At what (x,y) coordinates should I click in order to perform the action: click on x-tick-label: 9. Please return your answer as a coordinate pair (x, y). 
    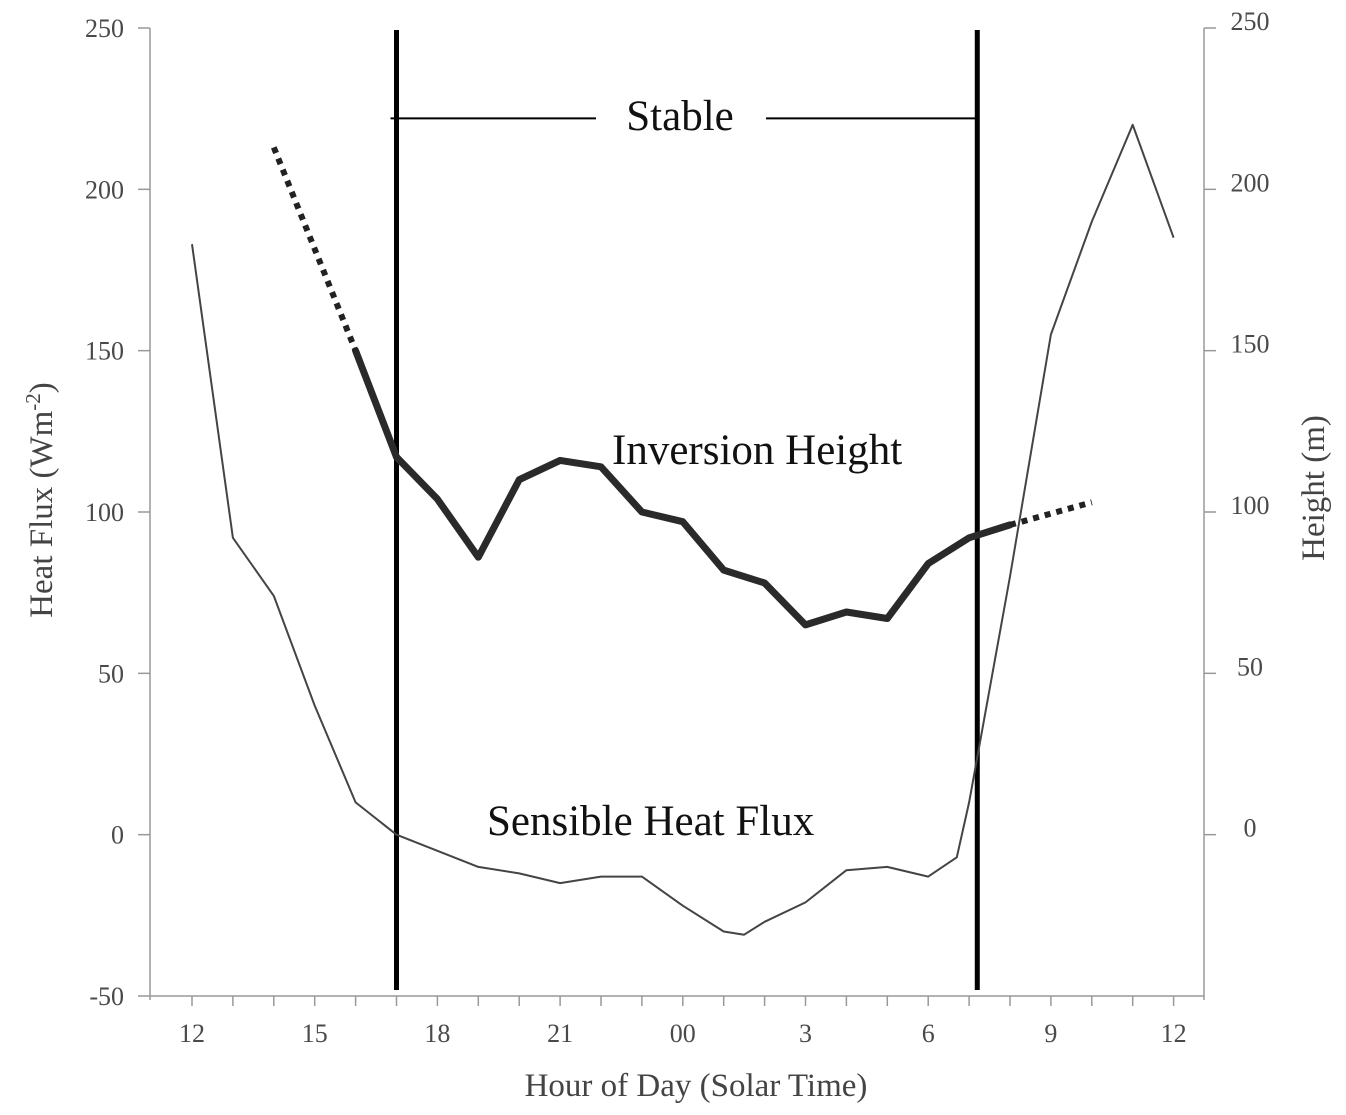
    Looking at the image, I should click on (1050, 1033).